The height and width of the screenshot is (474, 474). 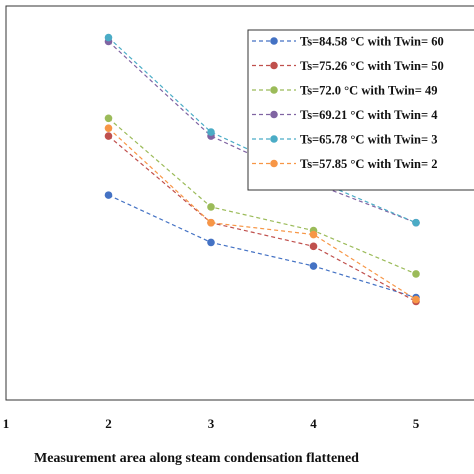 I want to click on legend-item: Ts=57.85 °C with Twin= 2, so click(x=344, y=164).